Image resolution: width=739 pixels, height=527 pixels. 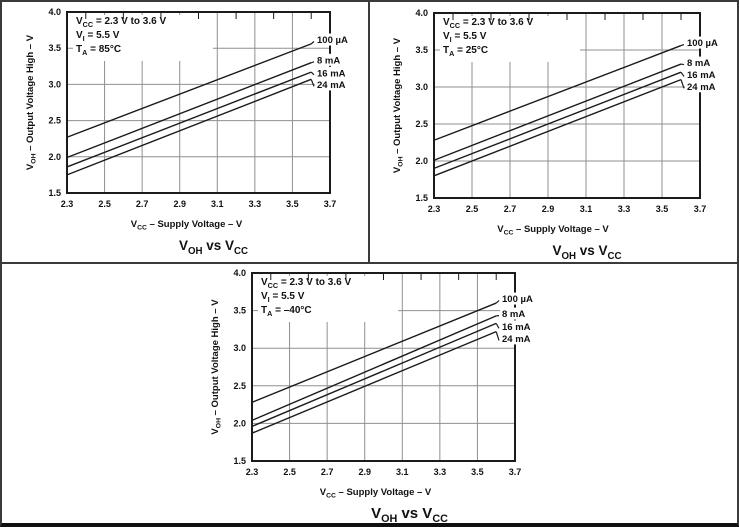 I want to click on x-tick-label: 2.3, so click(x=434, y=209).